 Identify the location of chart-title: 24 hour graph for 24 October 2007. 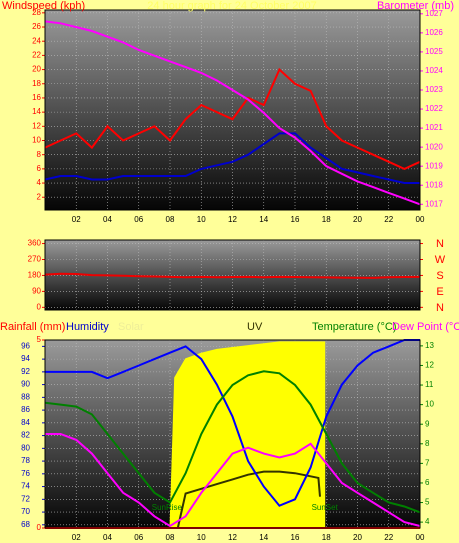
(231, 6).